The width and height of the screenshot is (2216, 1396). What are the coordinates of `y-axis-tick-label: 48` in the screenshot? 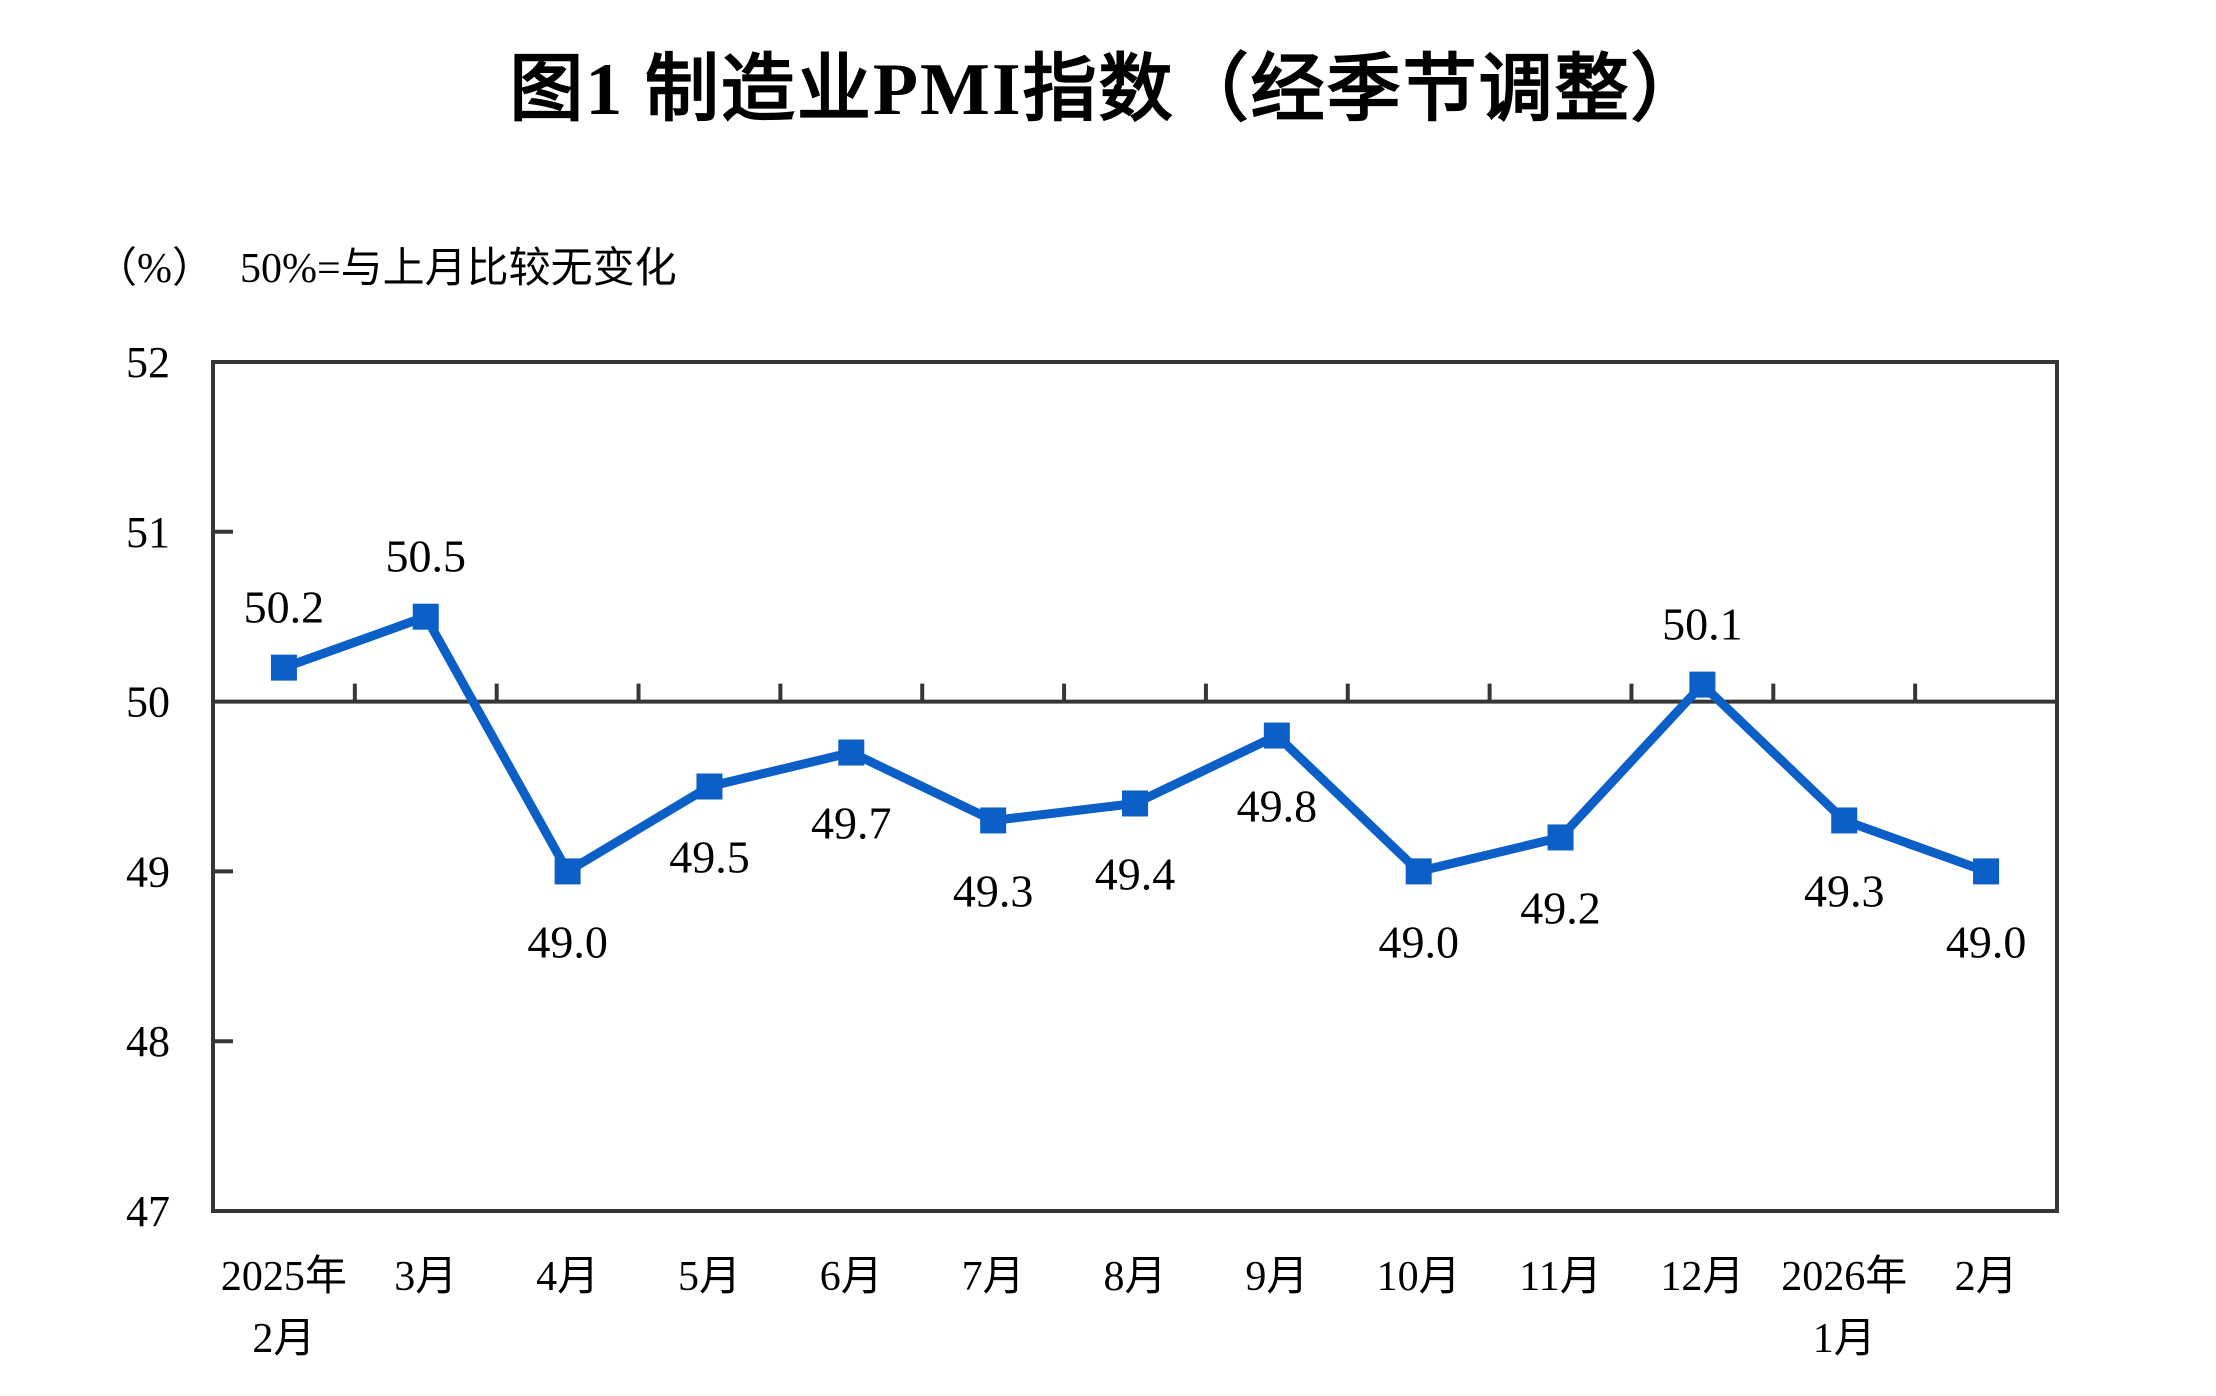 It's located at (148, 1041).